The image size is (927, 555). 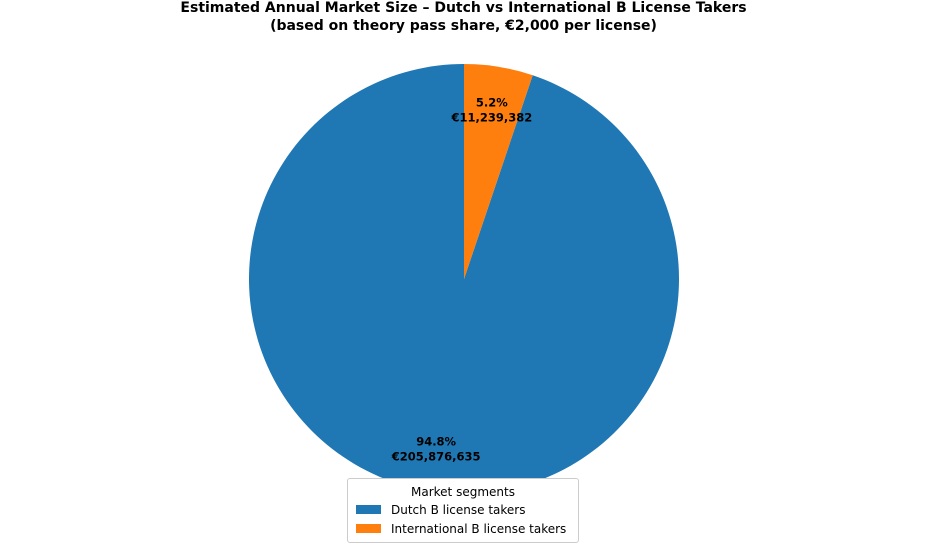 I want to click on legend-item-dutch: Dutch B license takers, so click(x=463, y=509).